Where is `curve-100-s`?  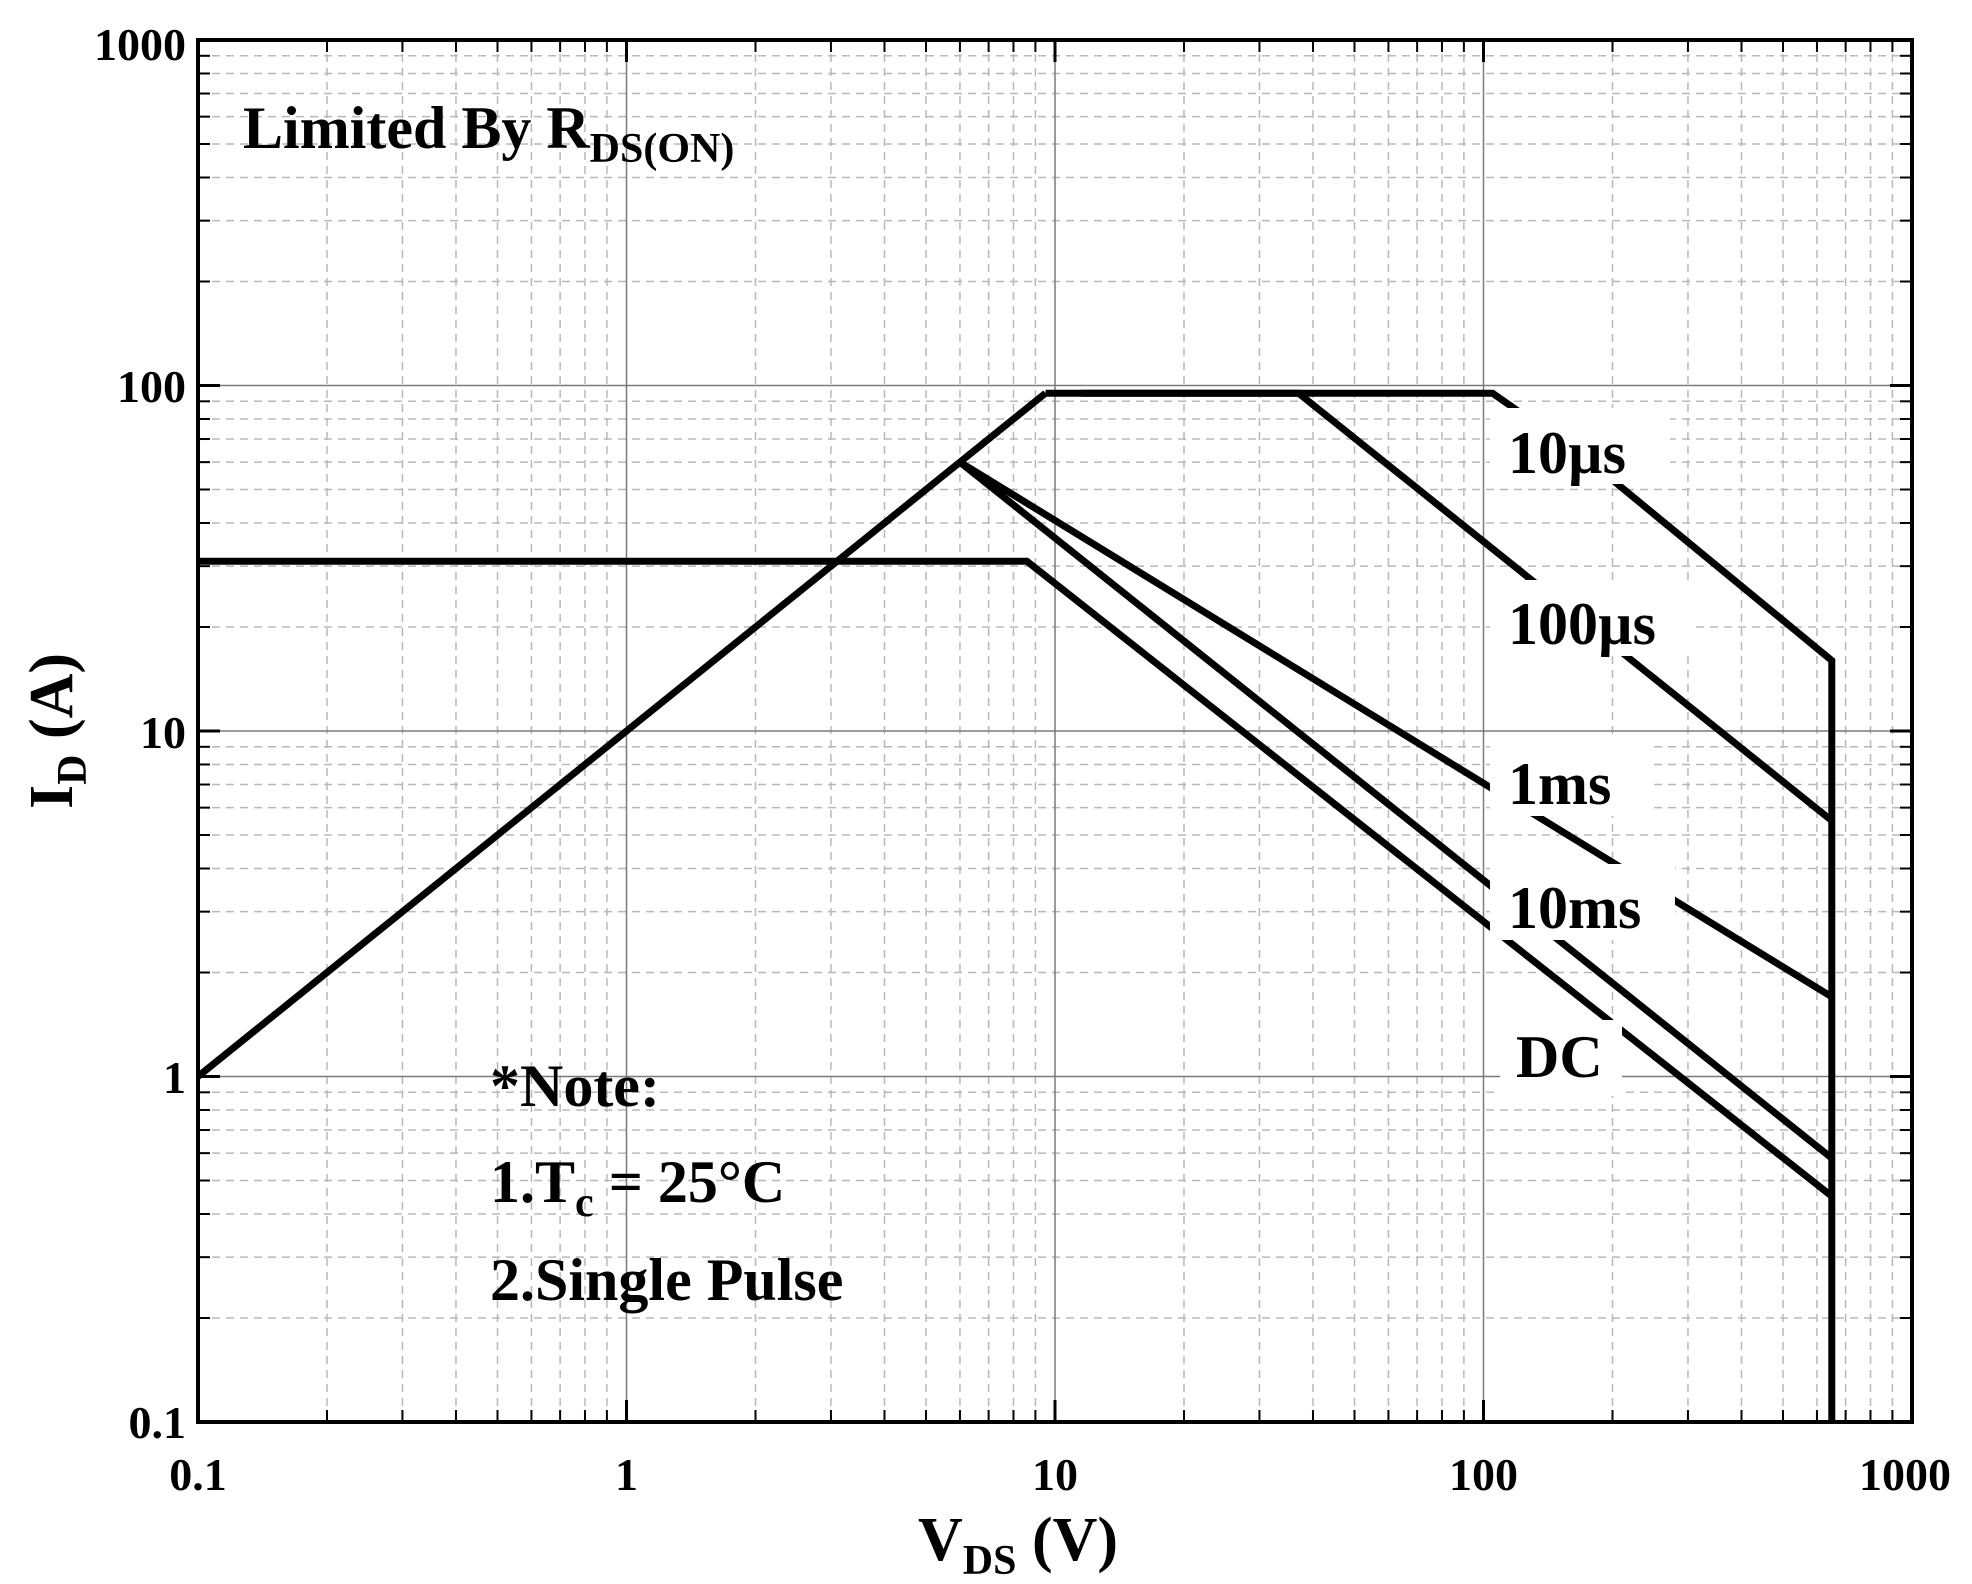 curve-100-s is located at coordinates (1457, 606).